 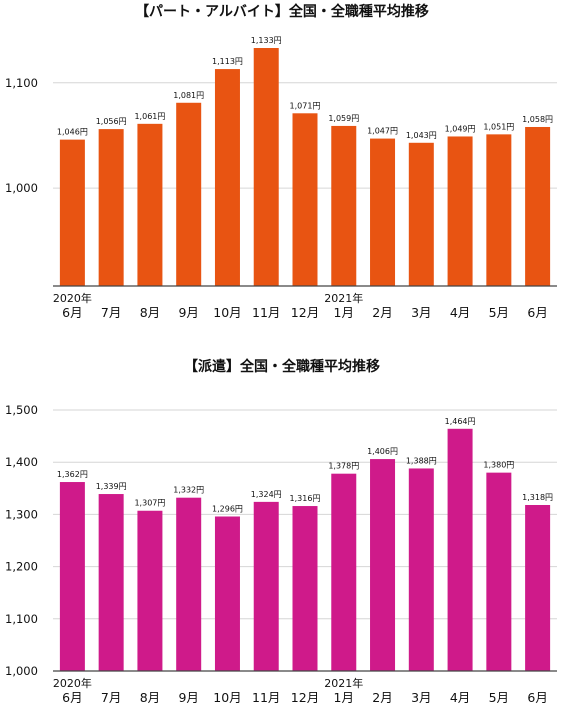 I want to click on data-label: 1,043円, so click(x=421, y=135).